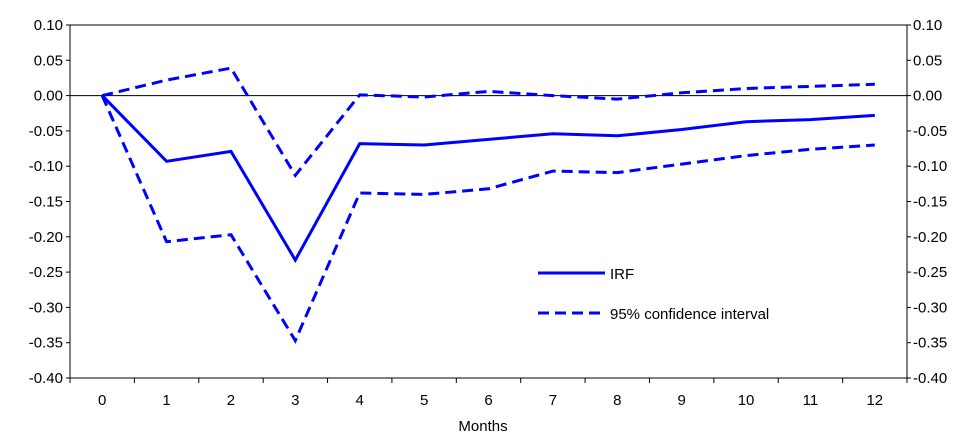  Describe the element at coordinates (653, 294) in the screenshot. I see `legend: IRF 95% confidence interval` at that location.